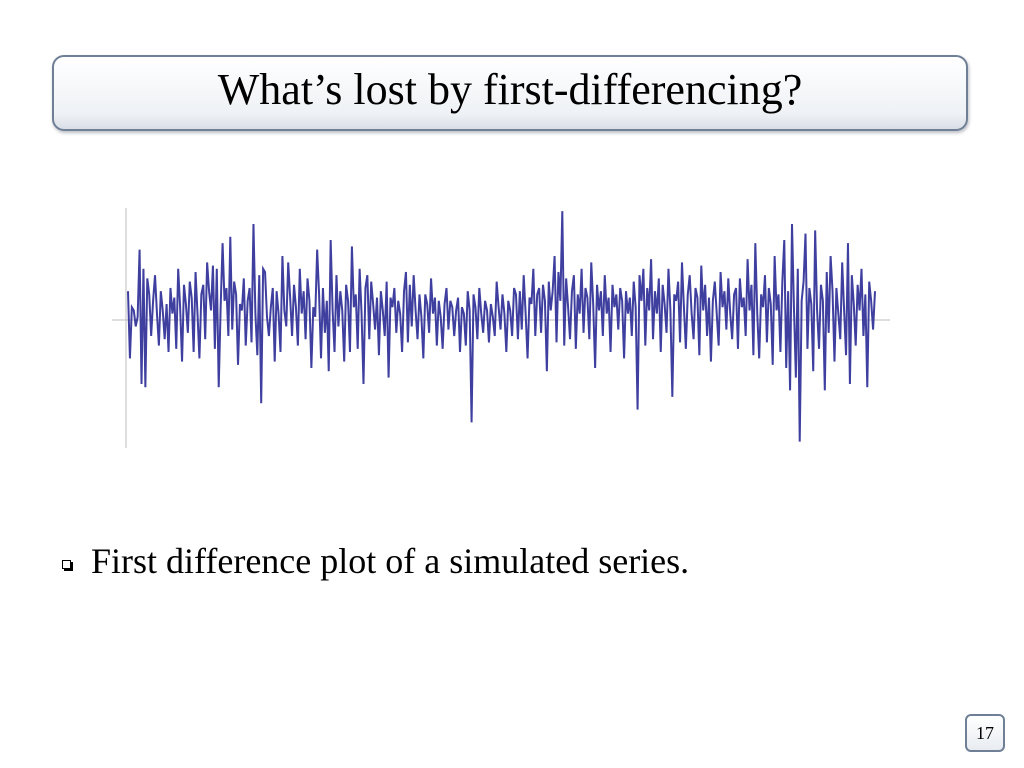  I want to click on page-number-badge: 17, so click(985, 733).